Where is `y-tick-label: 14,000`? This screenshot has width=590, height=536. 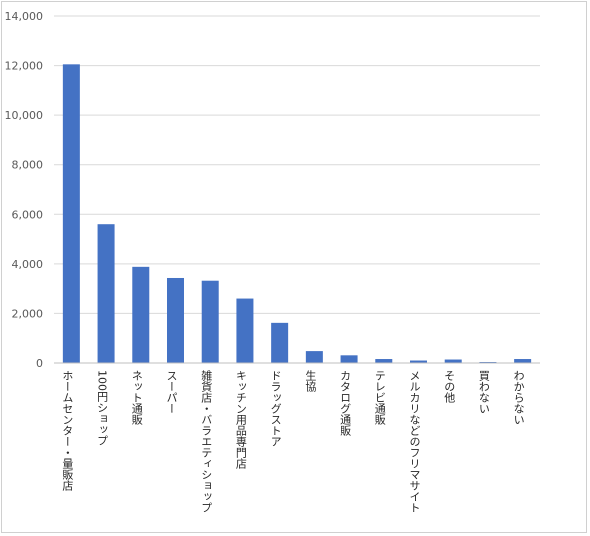
y-tick-label: 14,000 is located at coordinates (24, 16).